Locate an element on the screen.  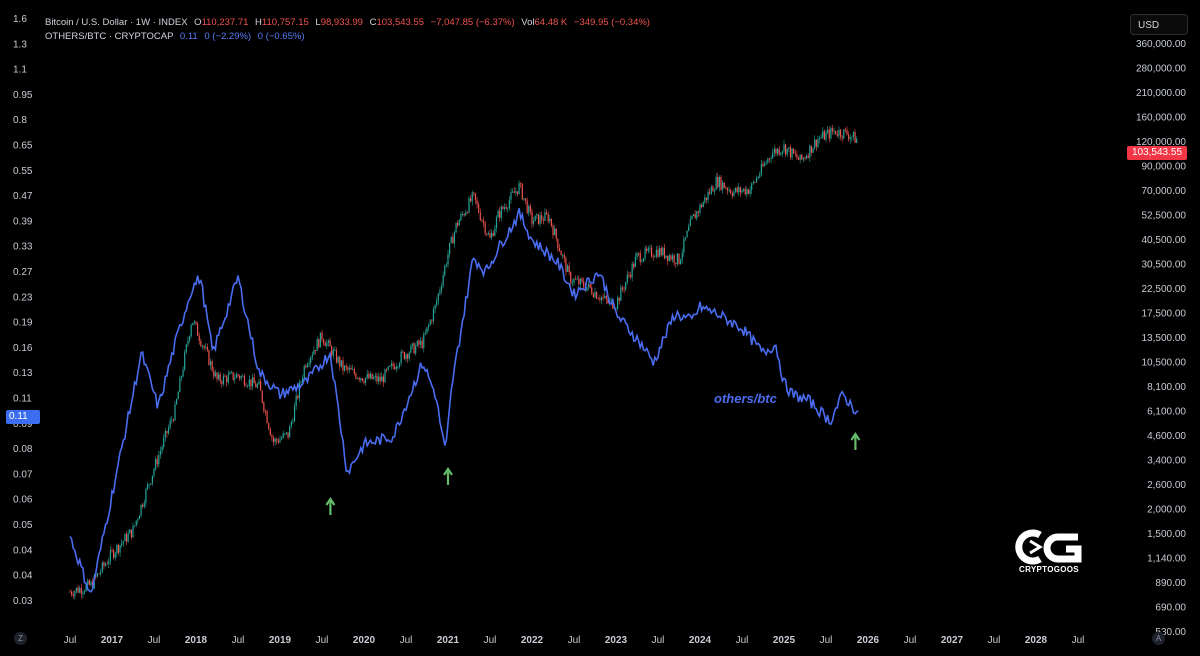
open-value: 110,237.71 is located at coordinates (225, 22).